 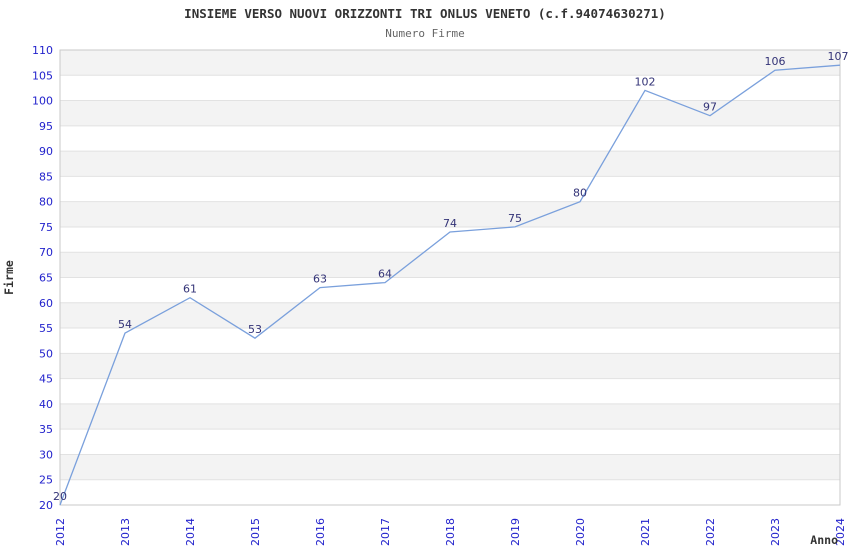 What do you see at coordinates (775, 532) in the screenshot?
I see `x-tick-label: 2023` at bounding box center [775, 532].